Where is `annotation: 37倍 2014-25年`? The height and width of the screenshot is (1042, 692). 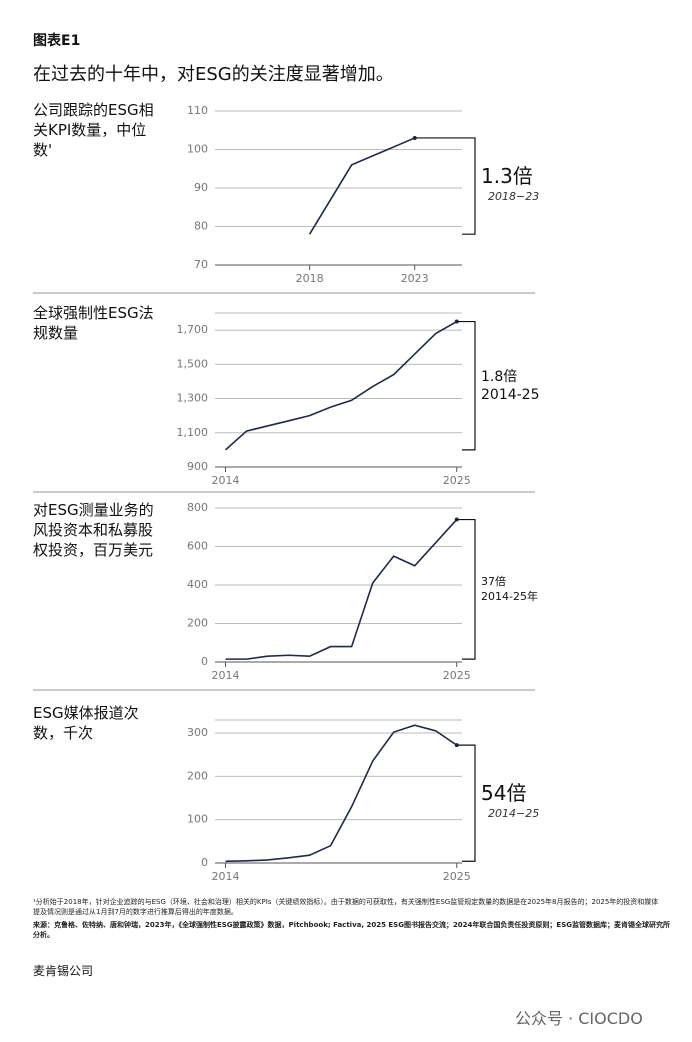
annotation: 37倍 2014-25年 is located at coordinates (509, 589).